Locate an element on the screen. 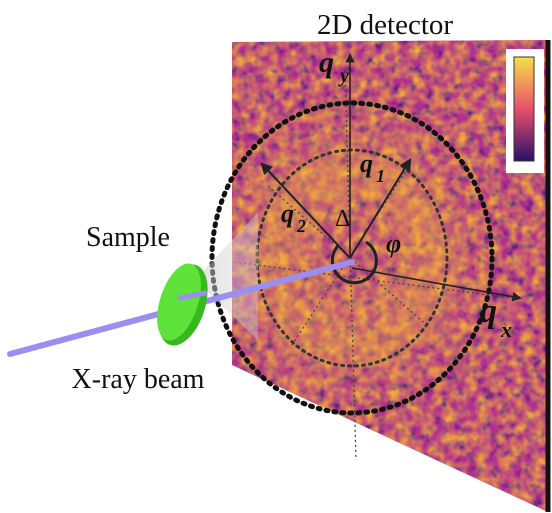 The image size is (552, 513). diagonal-line-b is located at coordinates (349, 258).